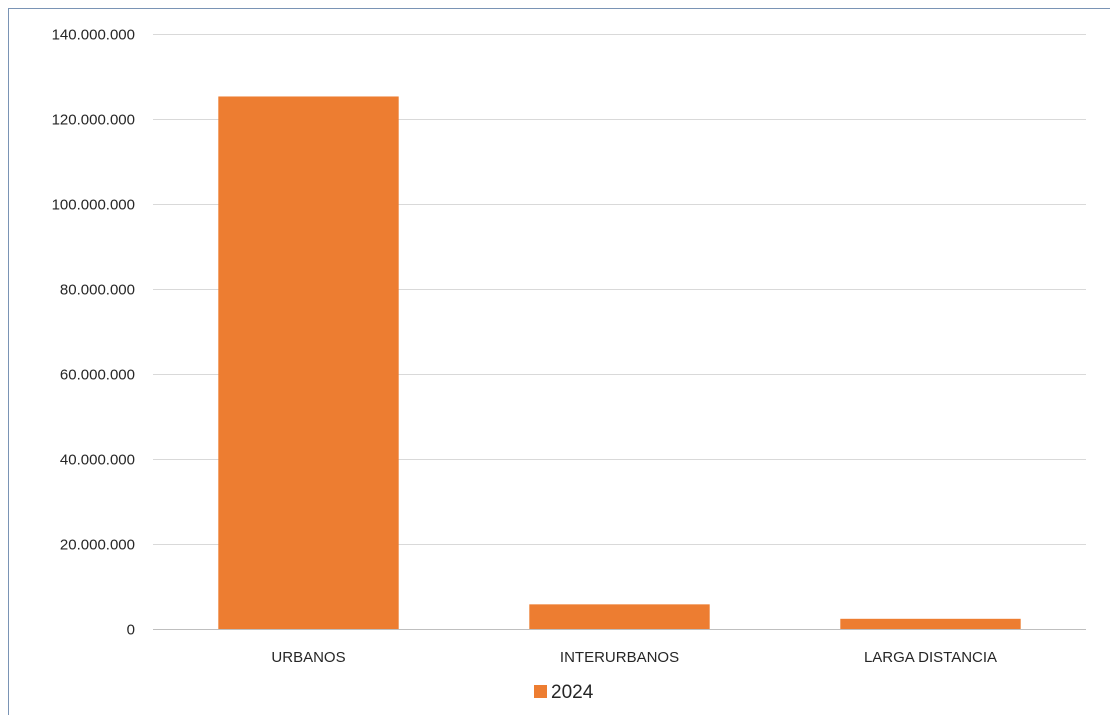  What do you see at coordinates (540, 691) in the screenshot?
I see `legend-swatch` at bounding box center [540, 691].